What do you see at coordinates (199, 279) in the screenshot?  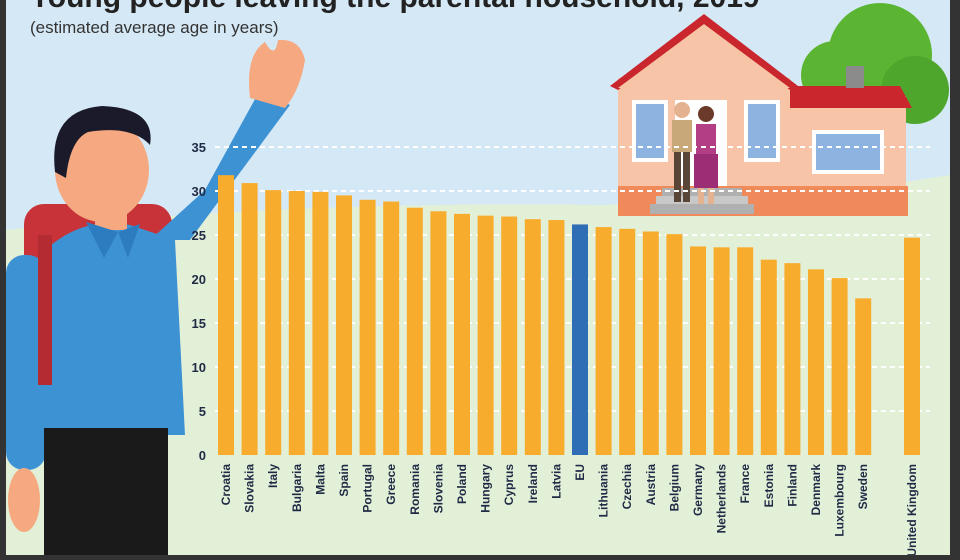 I see `y-tick-label: 20` at bounding box center [199, 279].